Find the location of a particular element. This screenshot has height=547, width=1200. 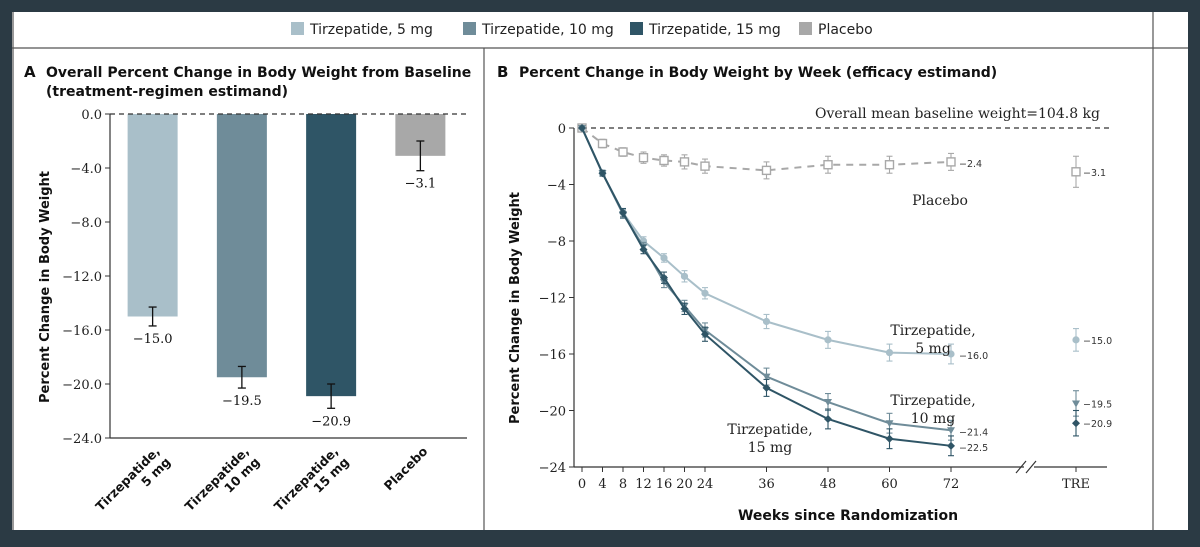

panel-b-tre-value-label: −3.1 is located at coordinates (1094, 173).